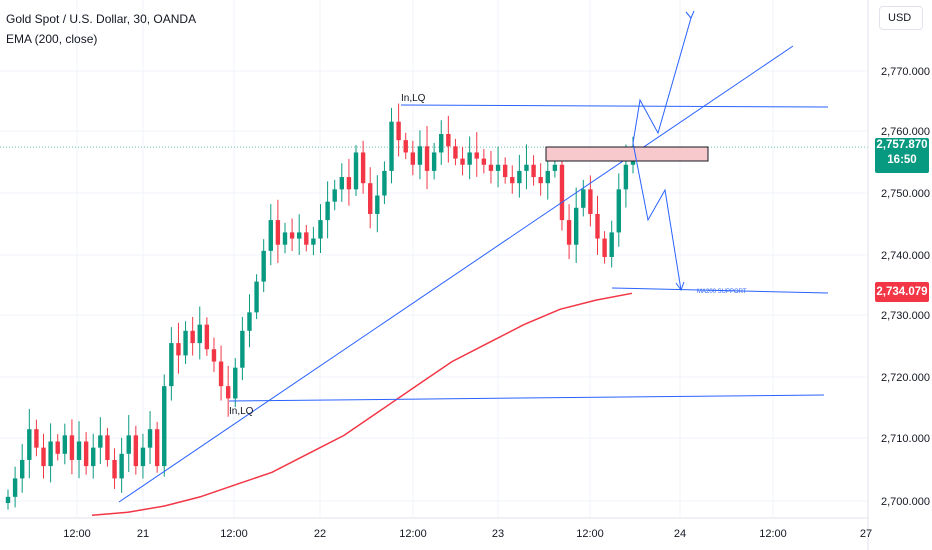 This screenshot has height=550, width=932. What do you see at coordinates (498, 534) in the screenshot?
I see `time-tick: 23` at bounding box center [498, 534].